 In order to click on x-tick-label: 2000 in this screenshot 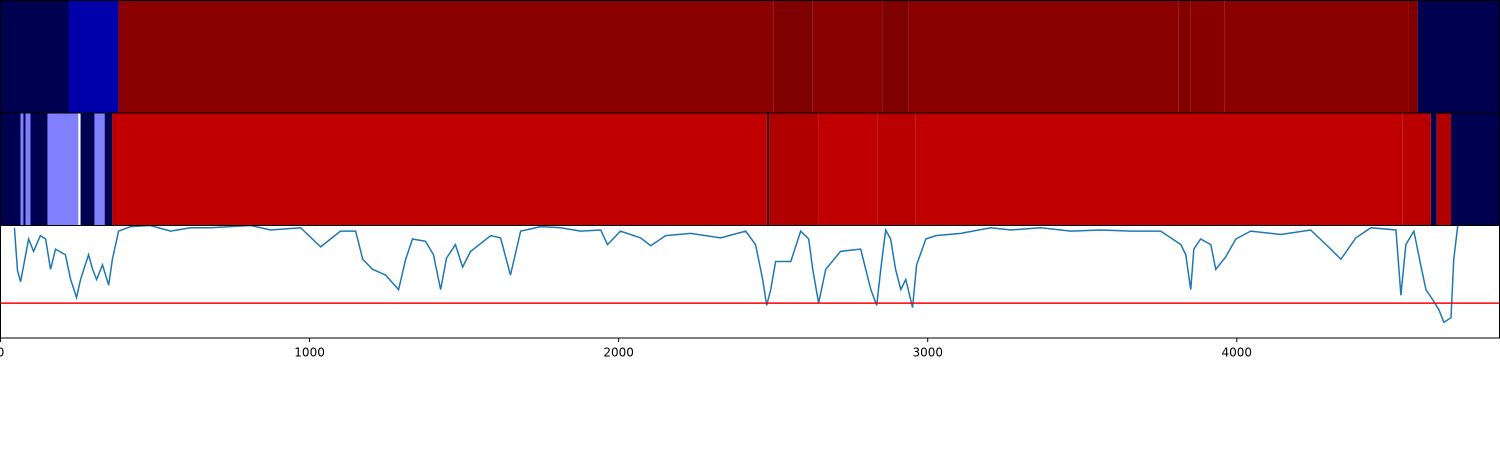, I will do `click(618, 353)`.